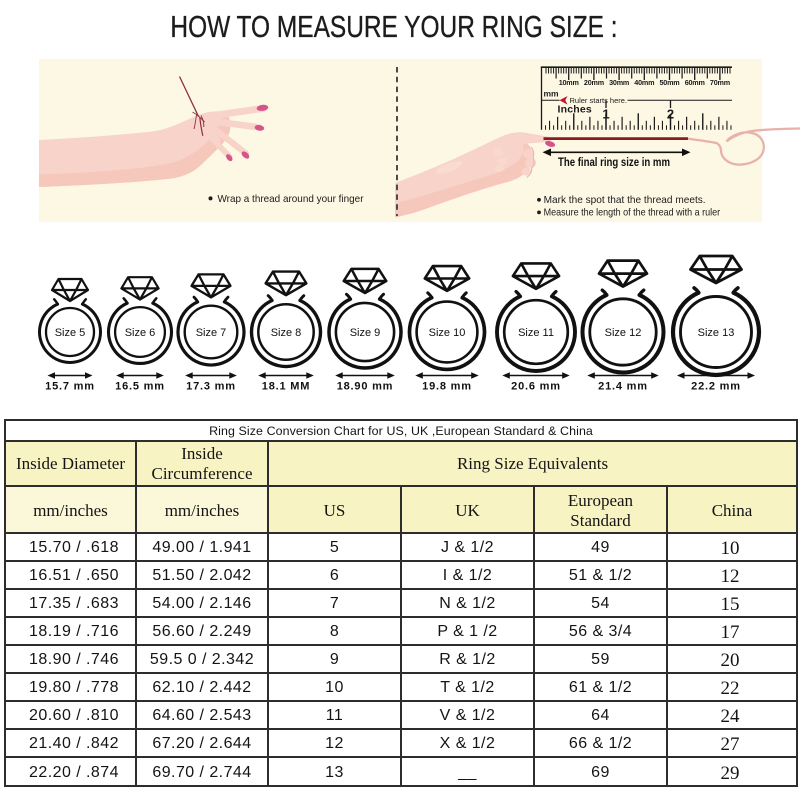 This screenshot has height=800, width=800. What do you see at coordinates (70, 333) in the screenshot?
I see `svg-text: Size 5` at bounding box center [70, 333].